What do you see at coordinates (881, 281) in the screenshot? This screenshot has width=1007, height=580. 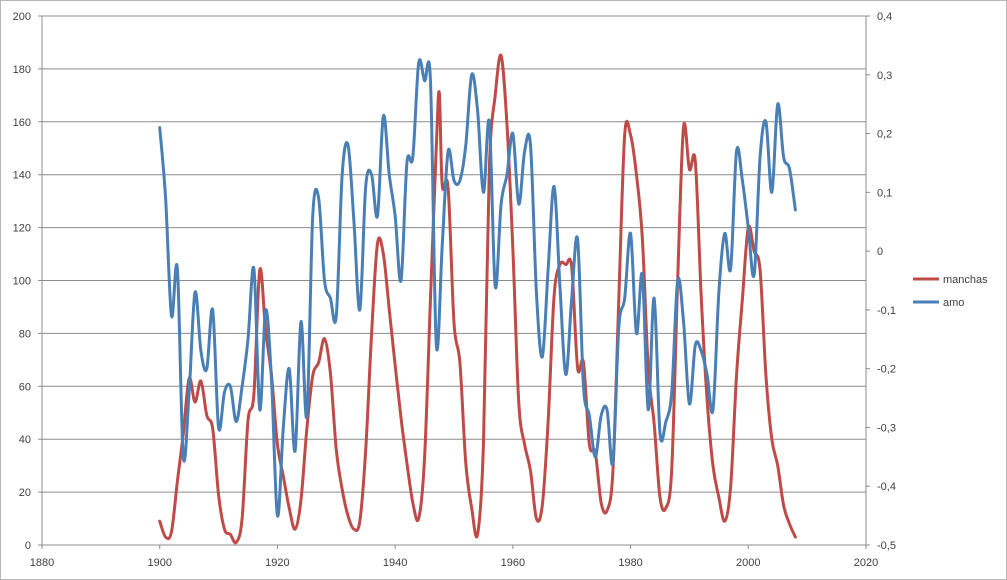 I see `right-axis-tick-labels: -0,5 -0,4 -0,3 -0,2 -0,1 0 0,1 0,2 0,3 0,4` at bounding box center [881, 281].